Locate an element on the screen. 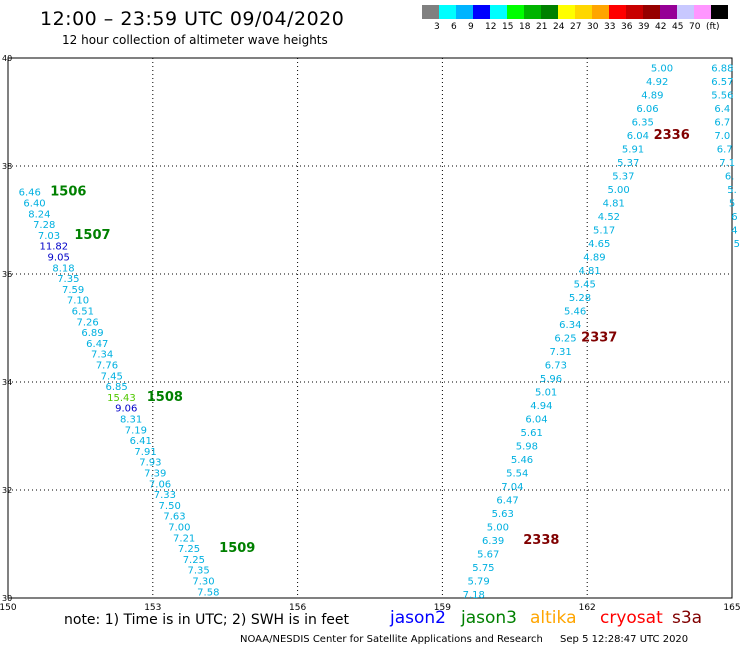 This screenshot has width=740, height=650. wave-height-value: 9.05 is located at coordinates (59, 258).